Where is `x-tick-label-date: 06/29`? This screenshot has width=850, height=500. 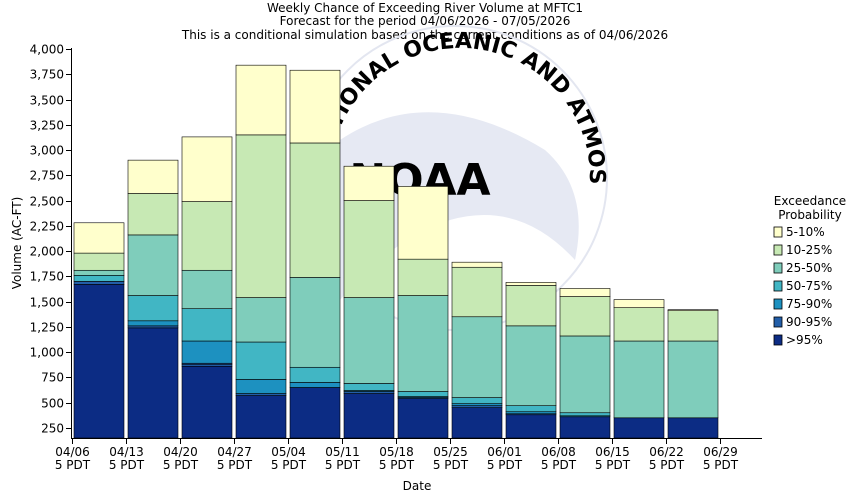
x-tick-label-date: 06/29 is located at coordinates (720, 452).